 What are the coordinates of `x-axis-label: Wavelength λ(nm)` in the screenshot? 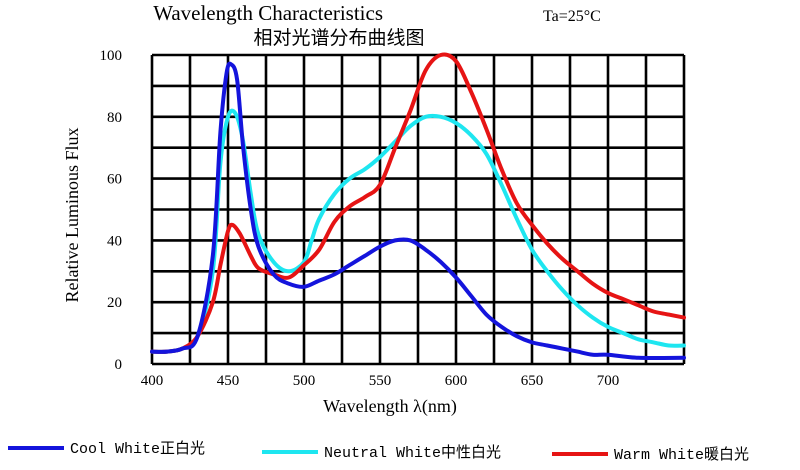 It's located at (390, 406).